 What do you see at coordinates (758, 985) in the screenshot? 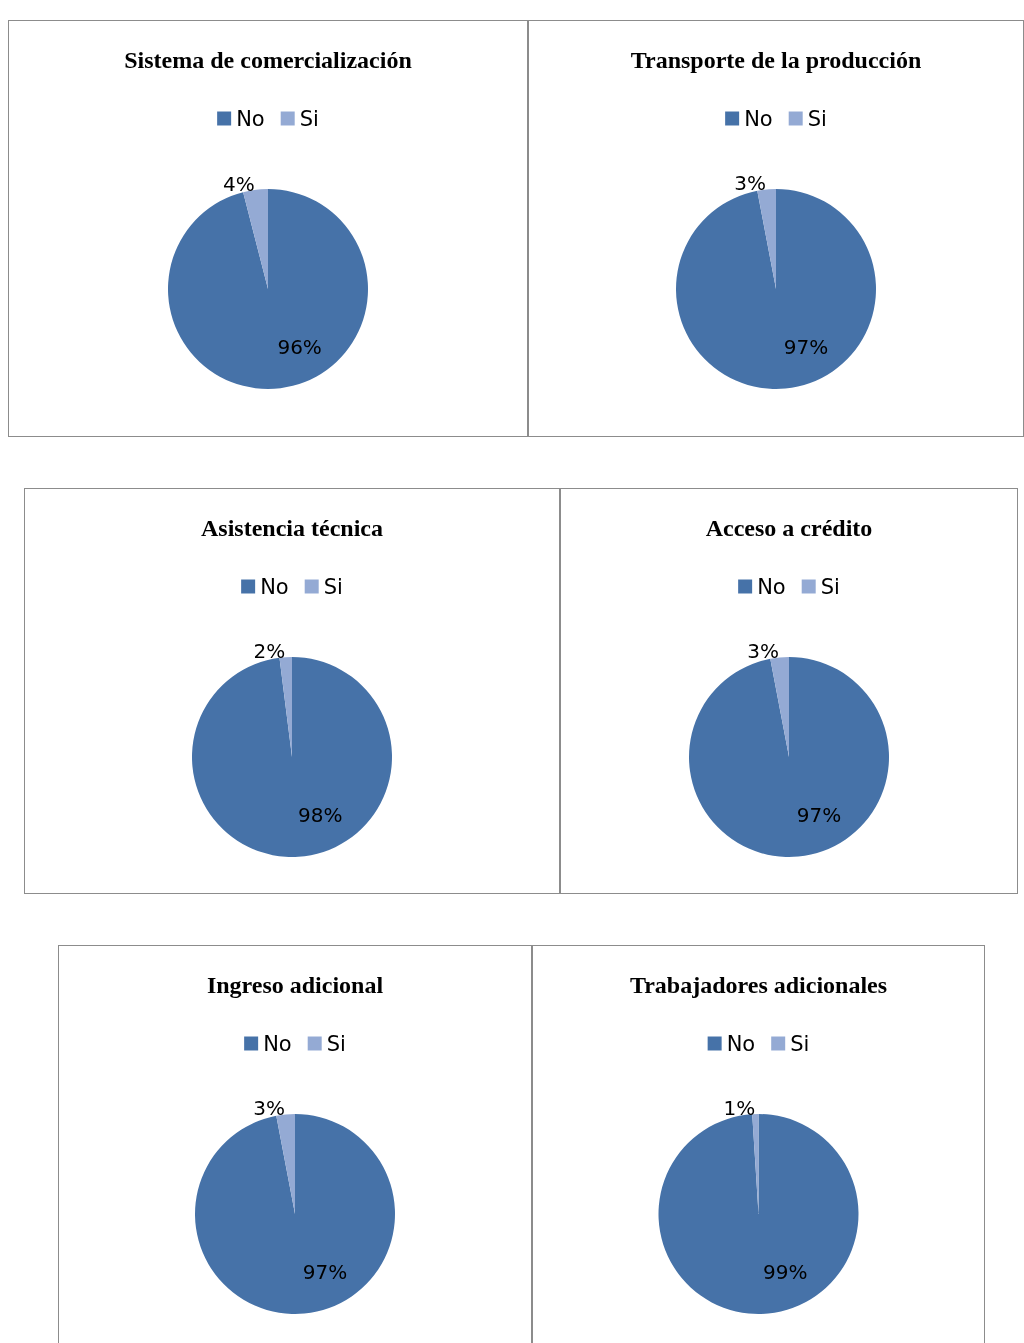
I see `chart-title: Trabajadores adicionales` at bounding box center [758, 985].